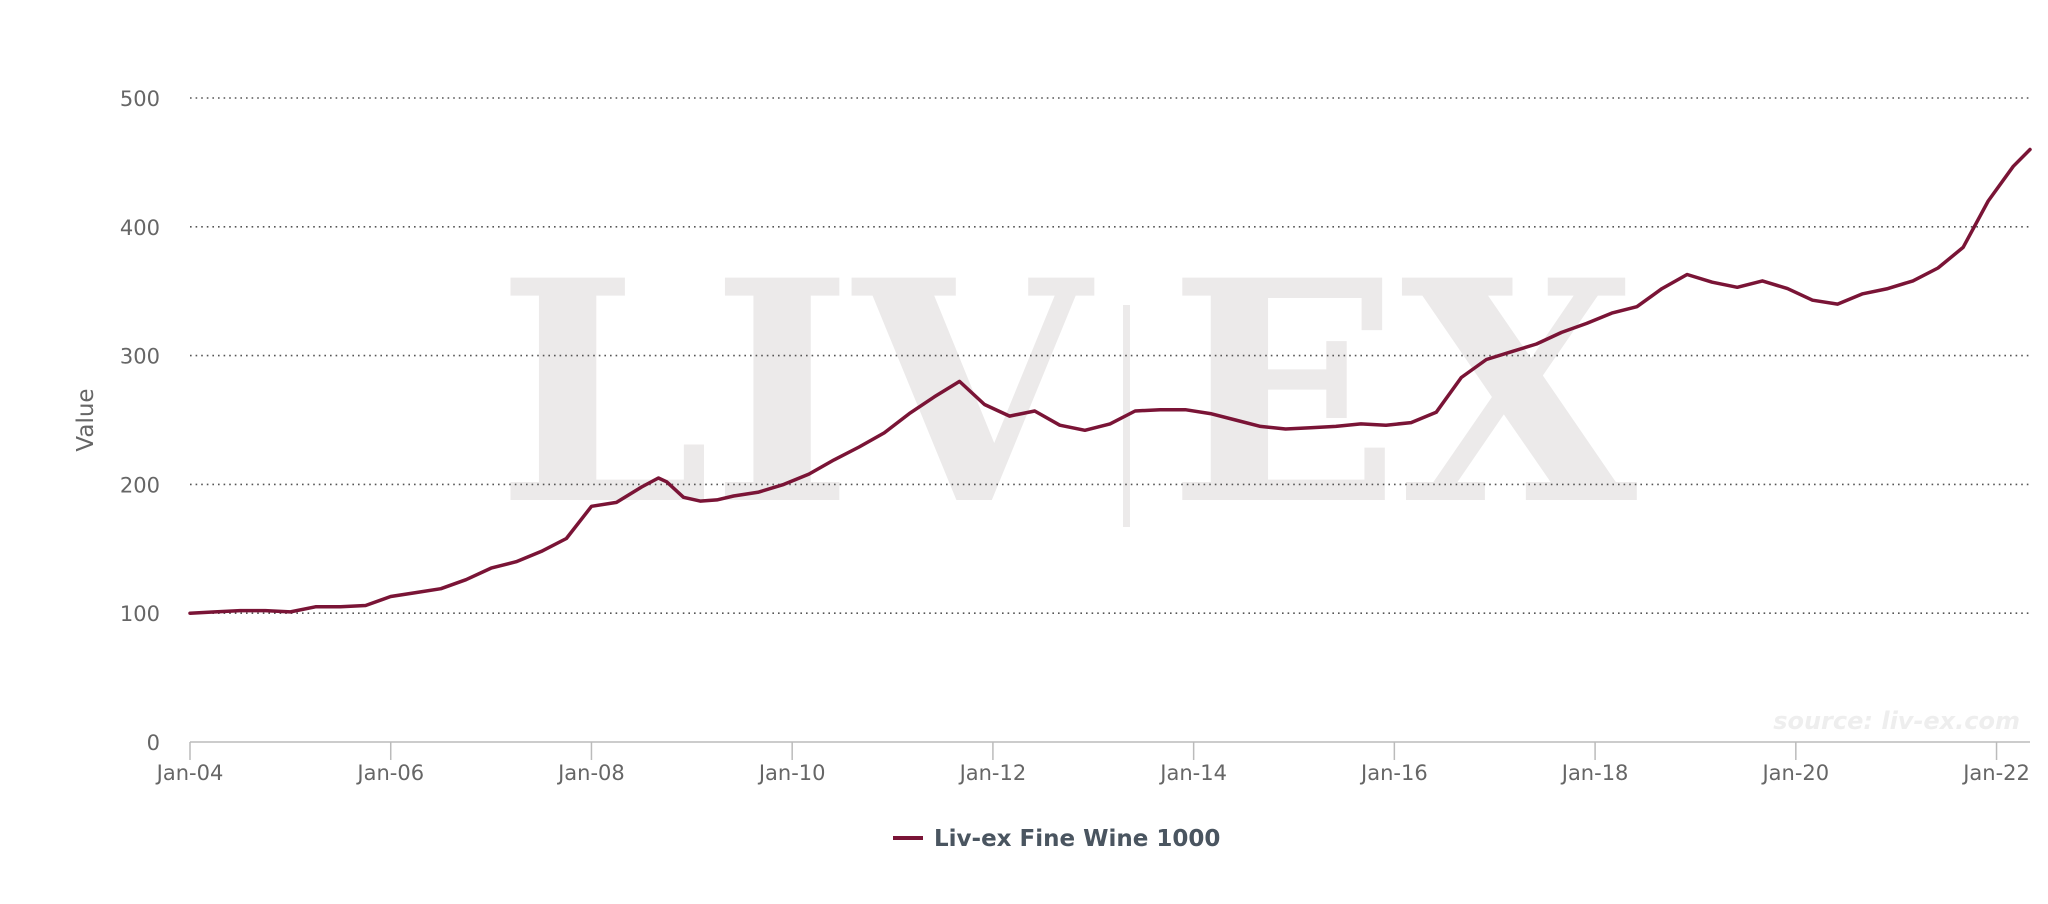 Image resolution: width=2048 pixels, height=904 pixels. What do you see at coordinates (796, 393) in the screenshot?
I see `watermark-left: LIV` at bounding box center [796, 393].